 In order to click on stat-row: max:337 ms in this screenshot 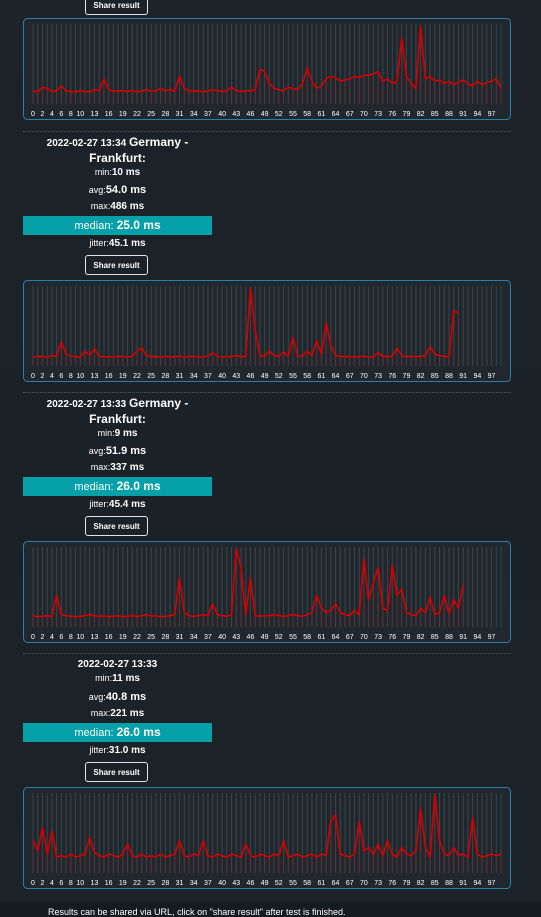, I will do `click(117, 467)`.